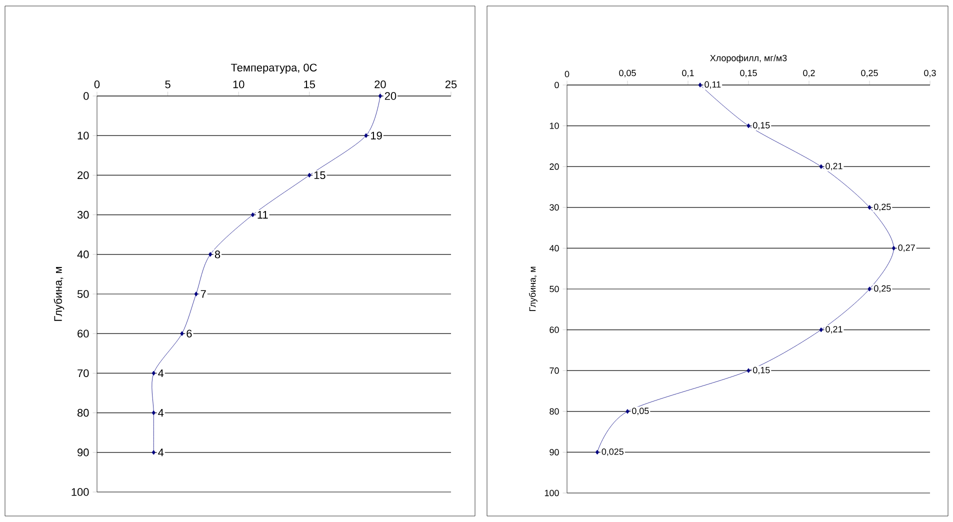  What do you see at coordinates (310, 84) in the screenshot?
I see `x-tick-label: 15` at bounding box center [310, 84].